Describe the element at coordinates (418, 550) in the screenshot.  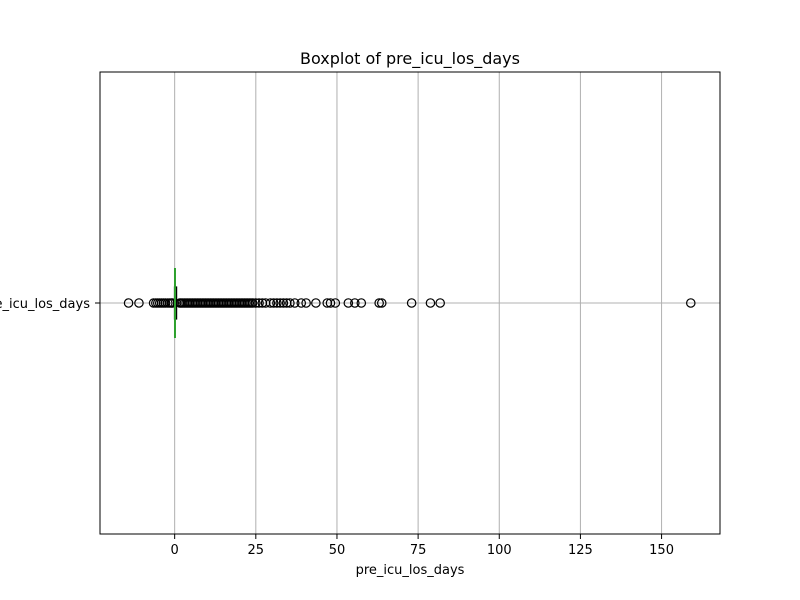
I see `x-tick-label: 75` at that location.